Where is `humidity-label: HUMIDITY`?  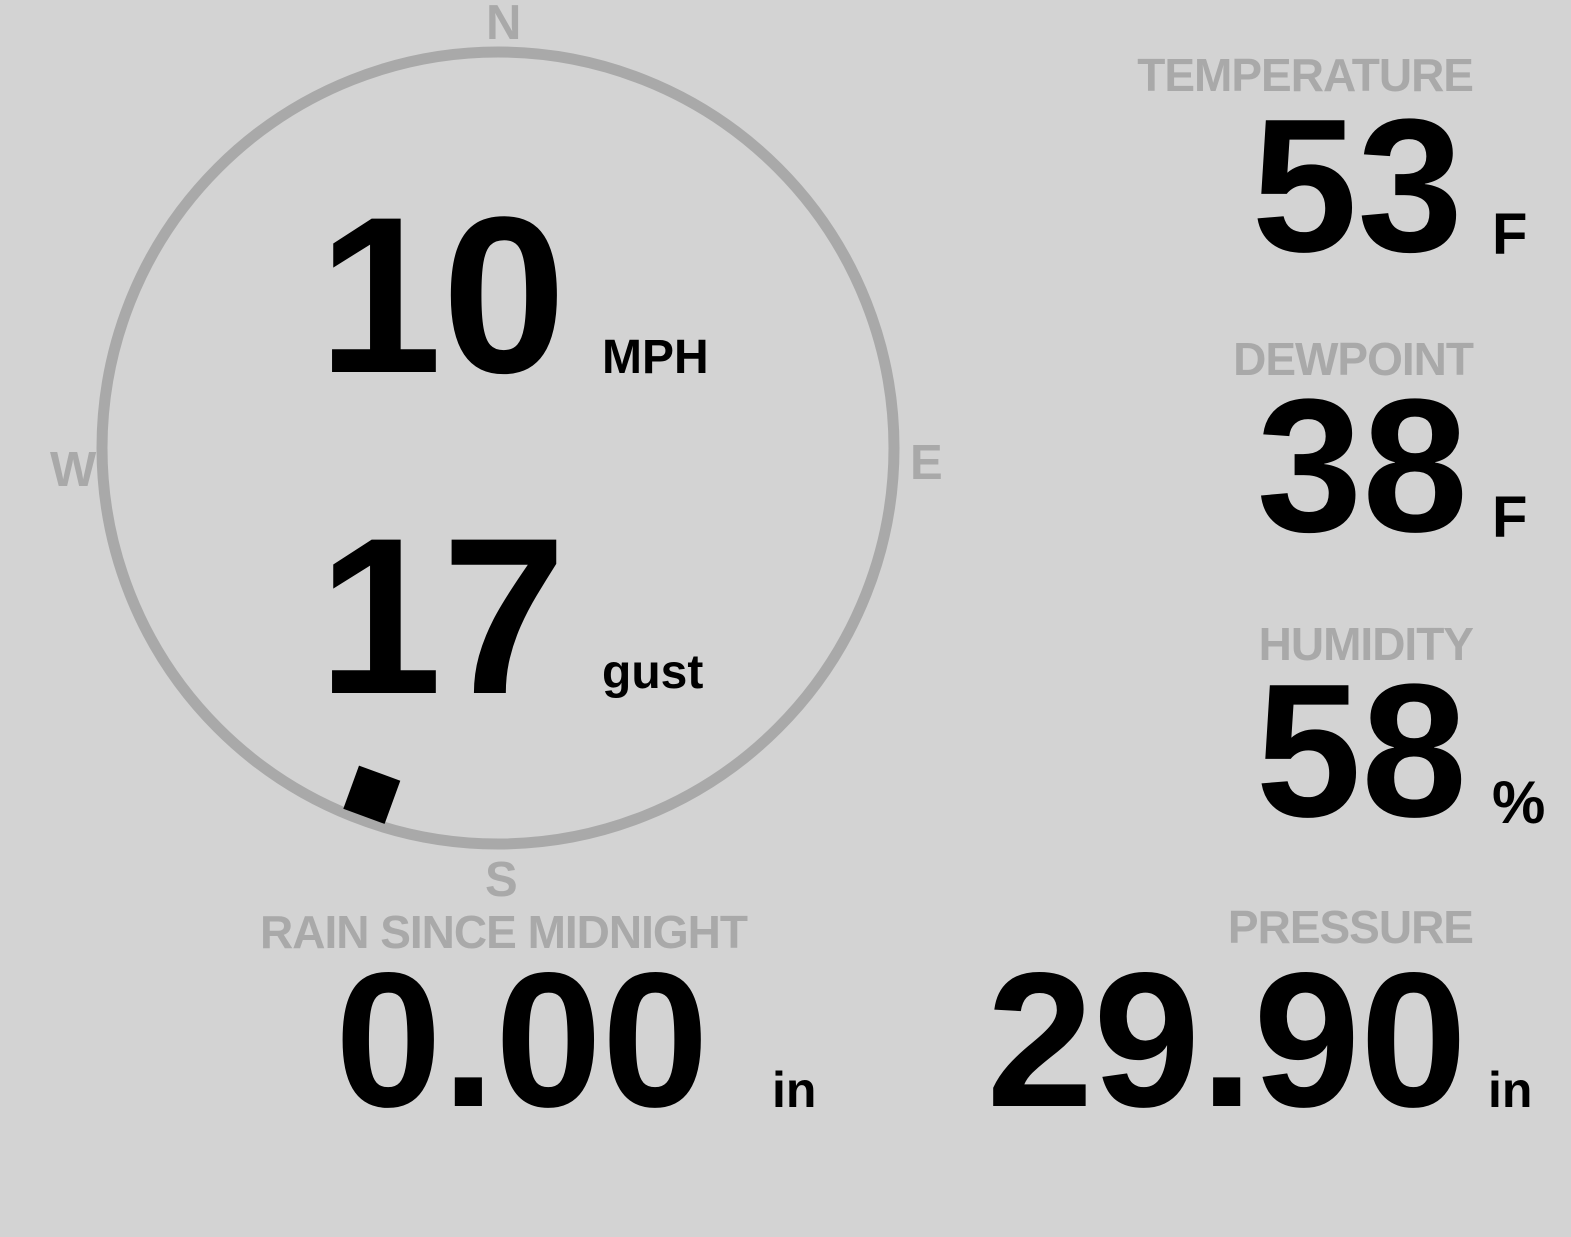
humidity-label: HUMIDITY is located at coordinates (1366, 644).